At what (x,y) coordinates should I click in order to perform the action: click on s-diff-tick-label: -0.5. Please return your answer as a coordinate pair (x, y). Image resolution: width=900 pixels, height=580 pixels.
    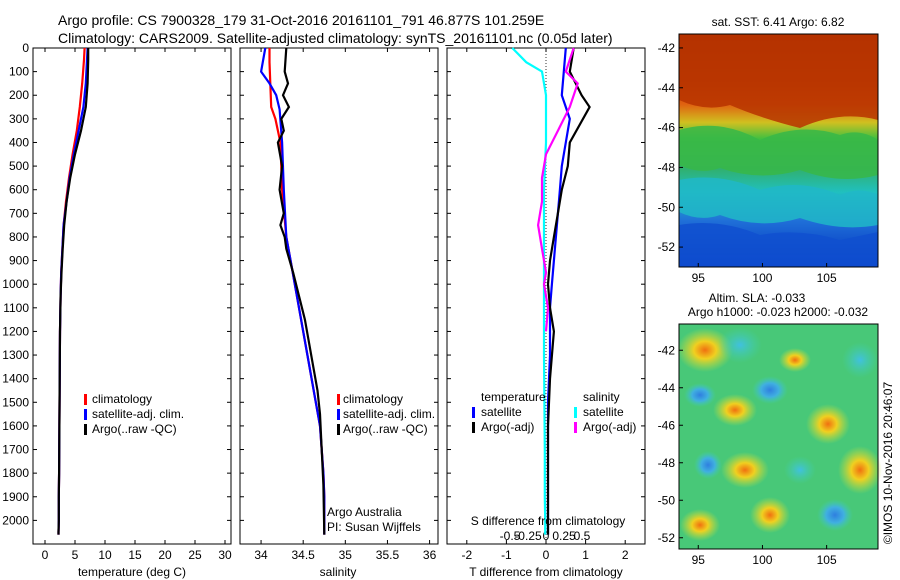
    Looking at the image, I should click on (510, 536).